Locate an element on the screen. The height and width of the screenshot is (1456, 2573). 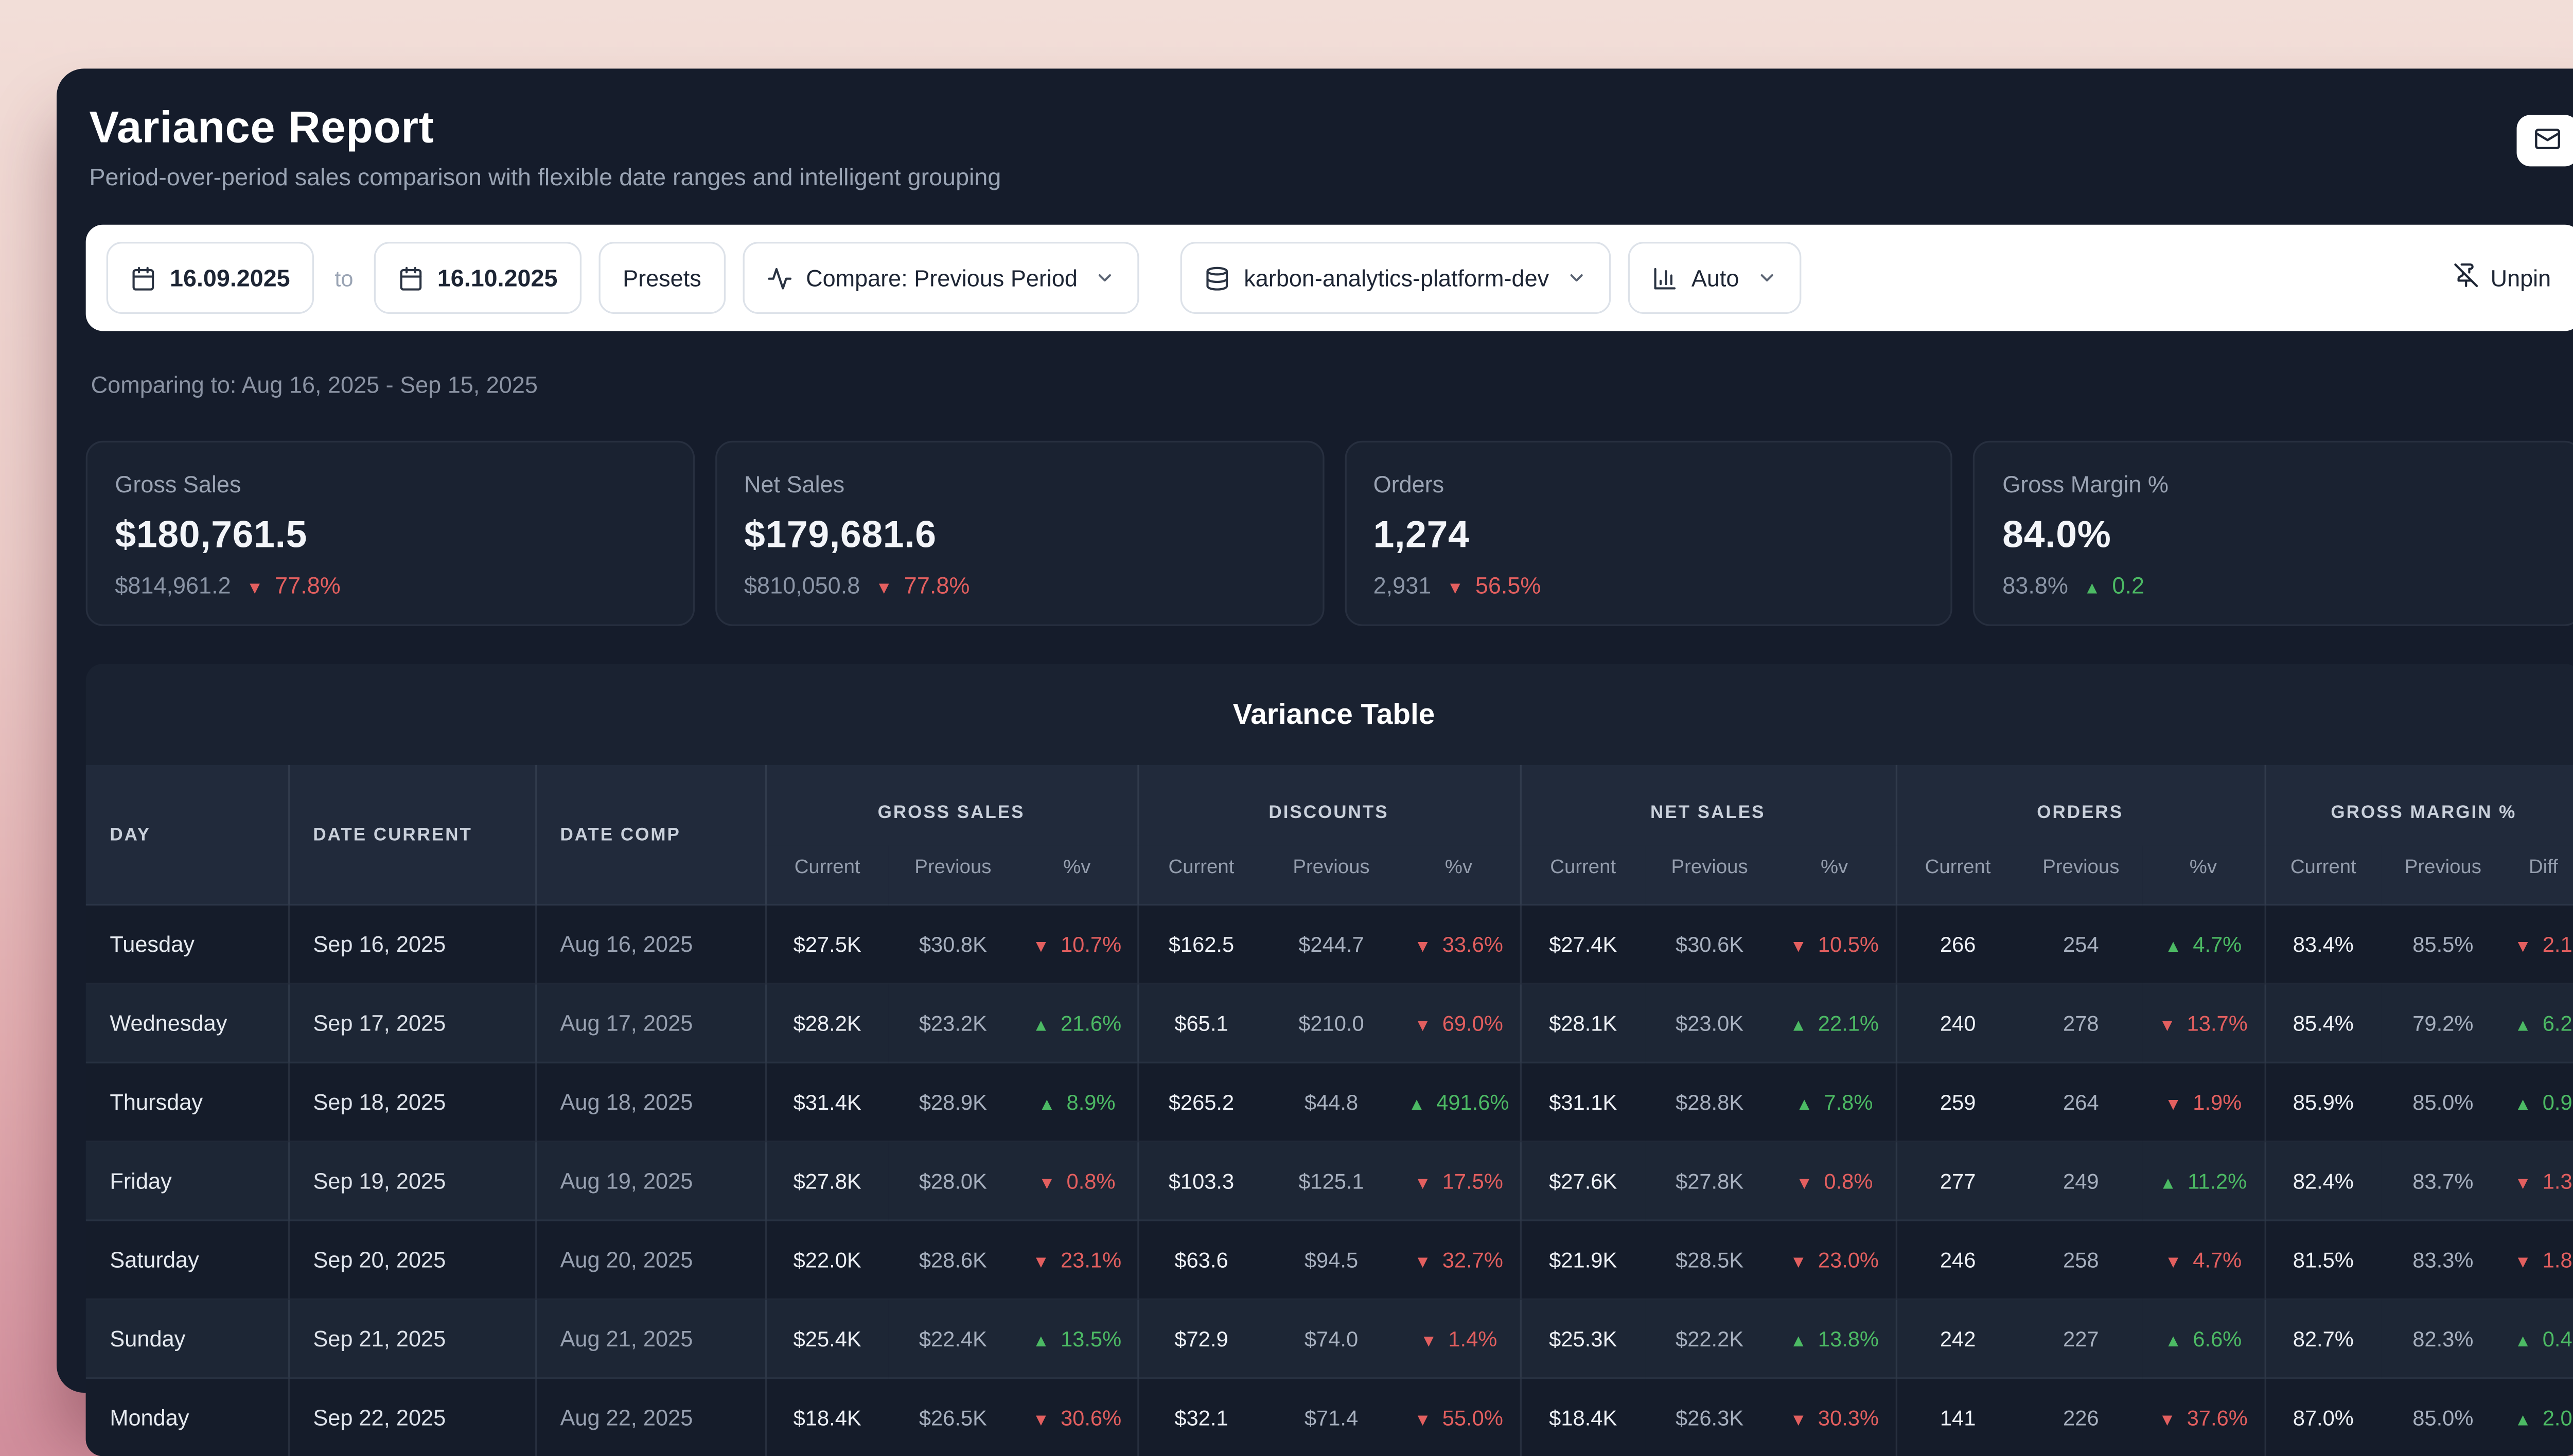
cell-discounts-change: ▼ 55.0% is located at coordinates (1458, 1417).